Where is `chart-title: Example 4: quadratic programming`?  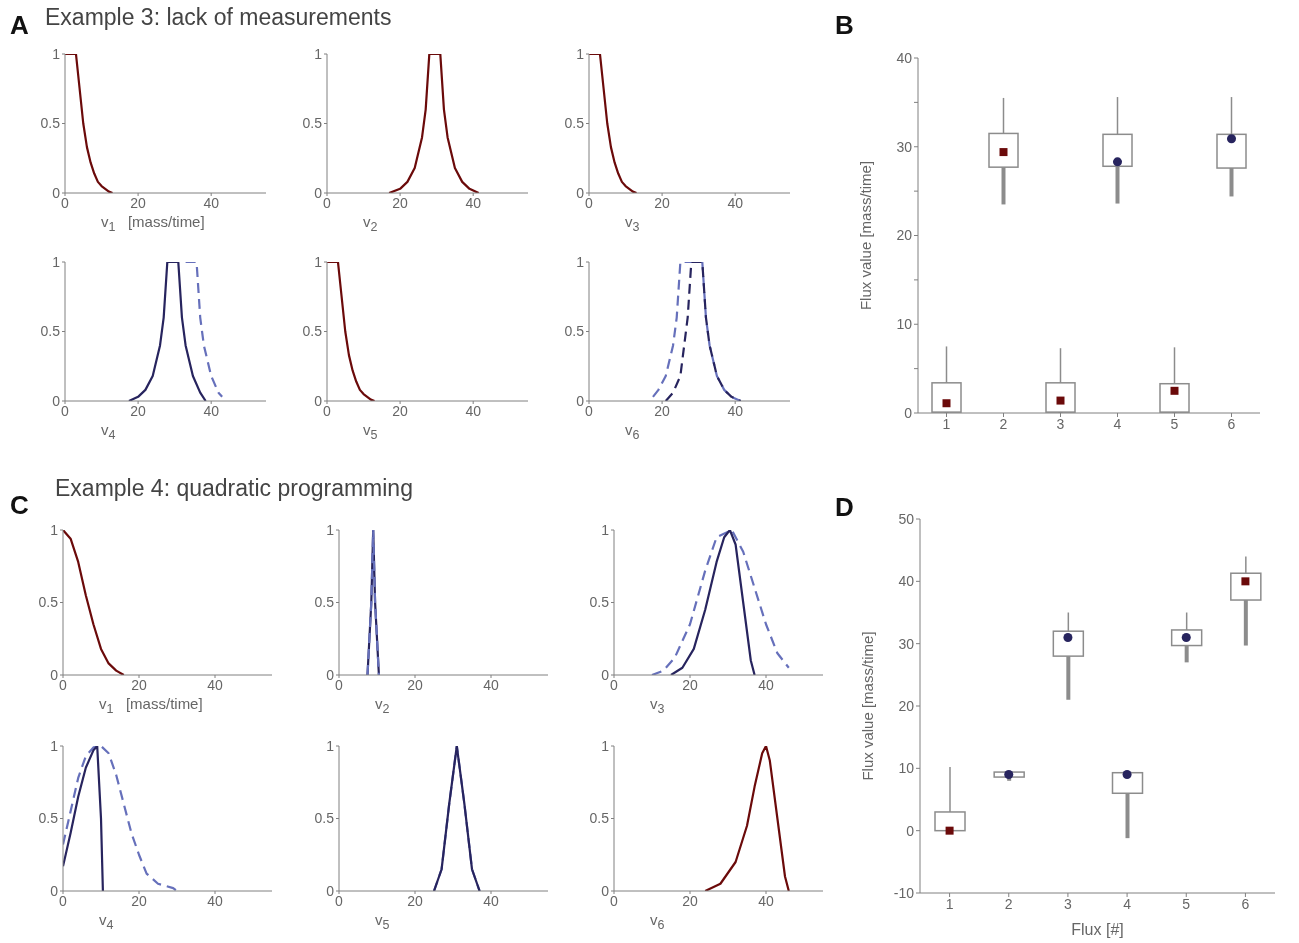
chart-title: Example 4: quadratic programming is located at coordinates (234, 488).